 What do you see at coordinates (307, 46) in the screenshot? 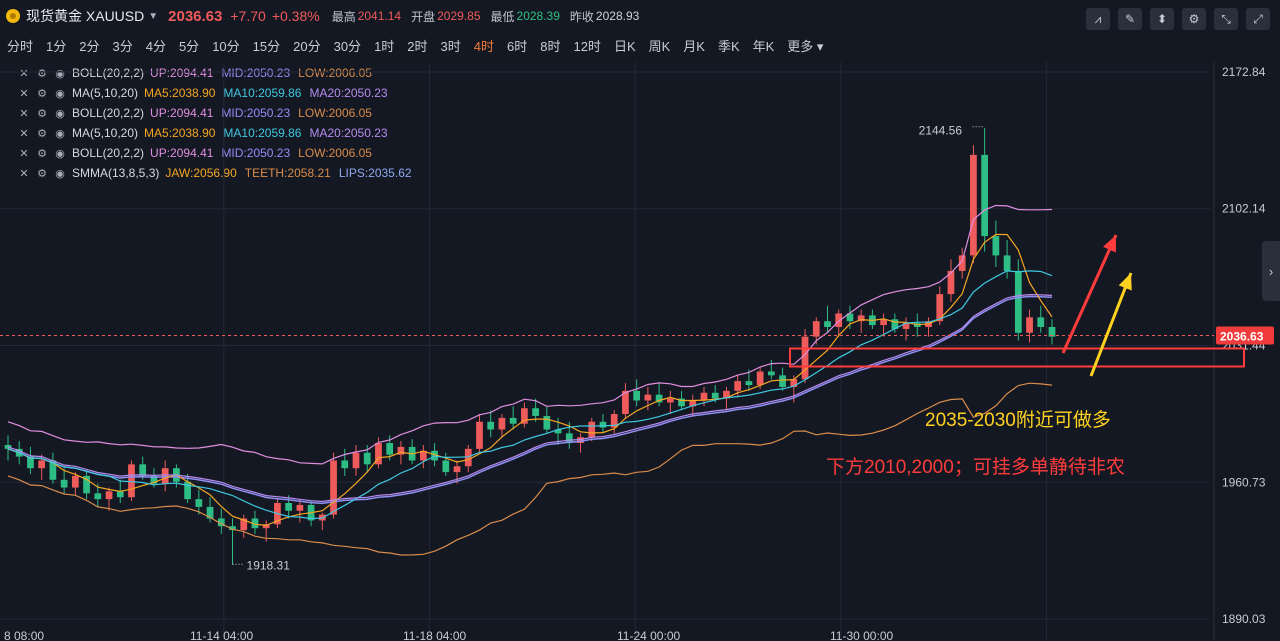
I see `period-tab: 20分` at bounding box center [307, 46].